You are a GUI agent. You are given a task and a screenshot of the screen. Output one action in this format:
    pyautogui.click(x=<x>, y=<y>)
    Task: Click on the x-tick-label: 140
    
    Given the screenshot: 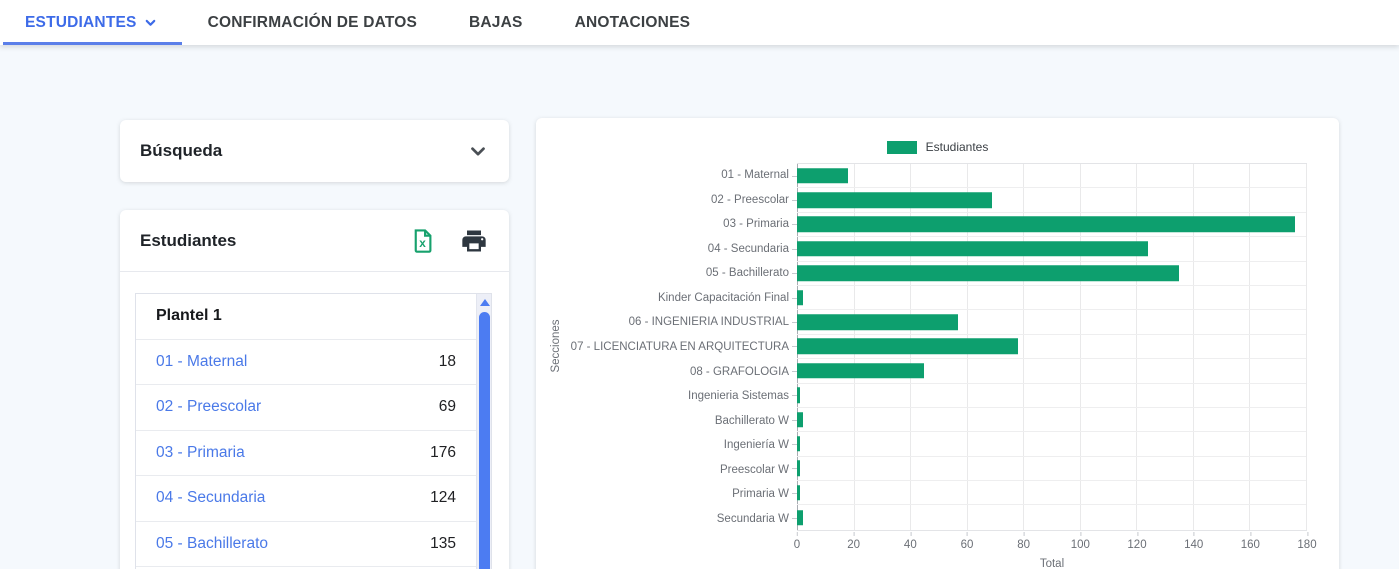 What is the action you would take?
    pyautogui.click(x=1194, y=541)
    